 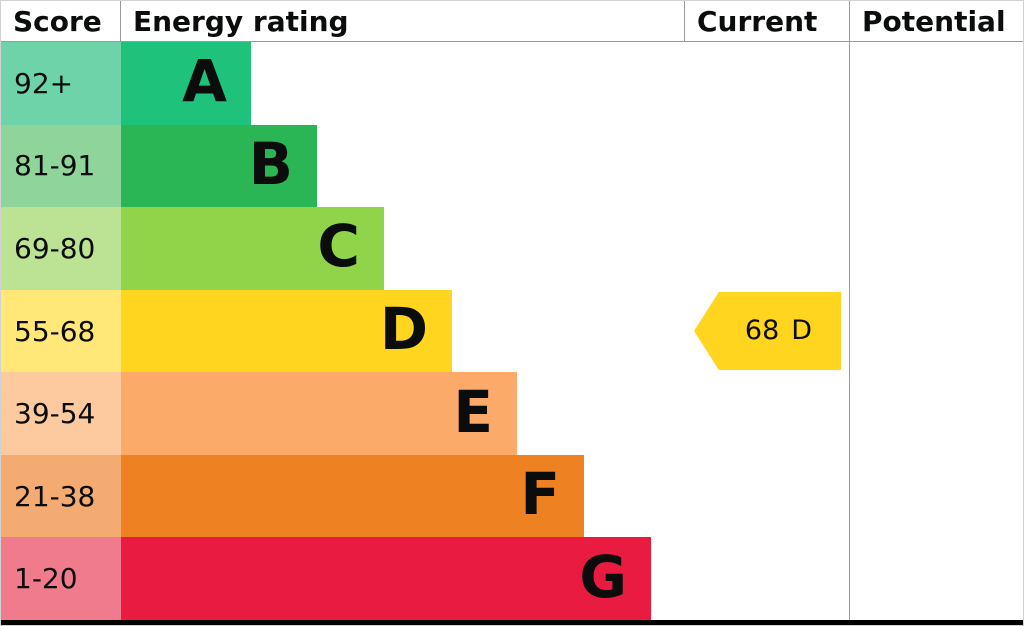 I want to click on rating-letter: C, so click(x=338, y=246).